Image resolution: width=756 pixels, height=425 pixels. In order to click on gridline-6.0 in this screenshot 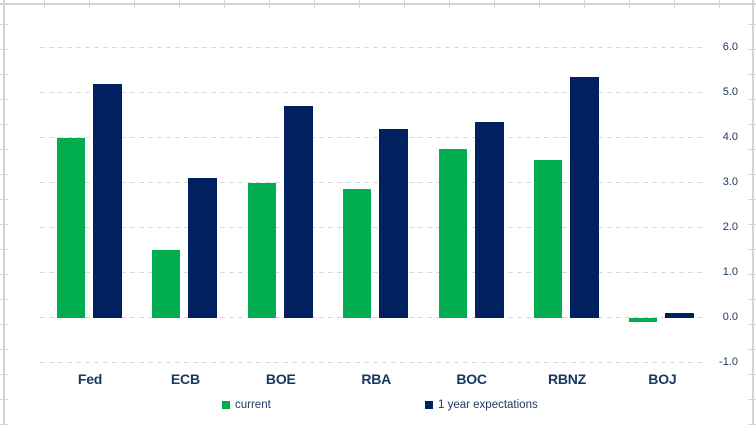, I will do `click(372, 47)`.